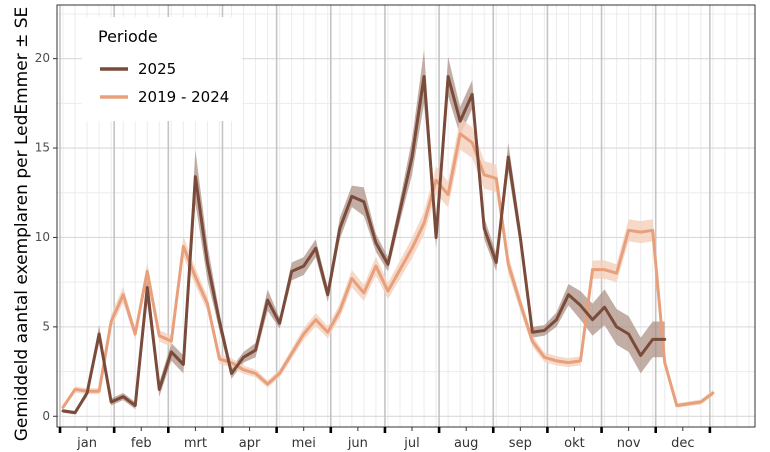  What do you see at coordinates (466, 443) in the screenshot?
I see `x-tick-label-aug: aug` at bounding box center [466, 443].